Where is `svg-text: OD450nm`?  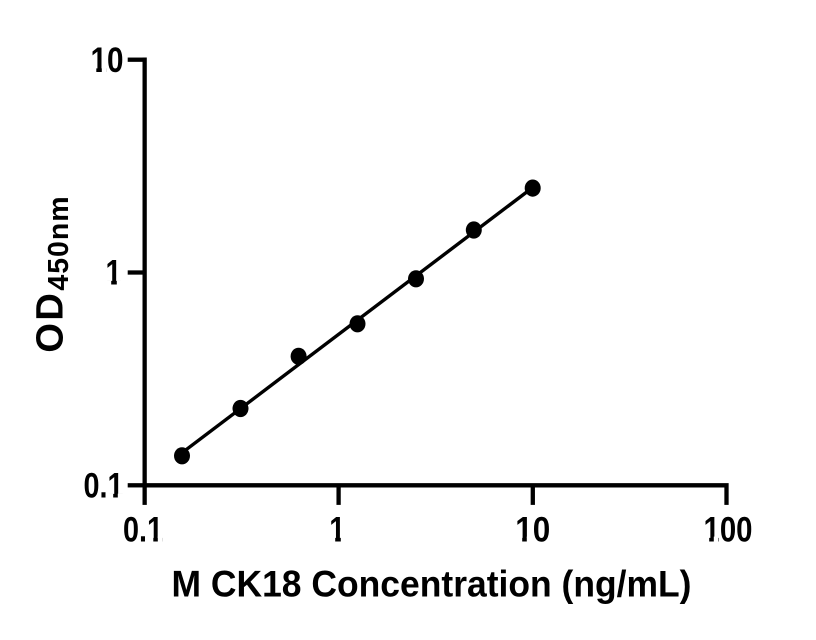 svg-text: OD450nm is located at coordinates (52, 273).